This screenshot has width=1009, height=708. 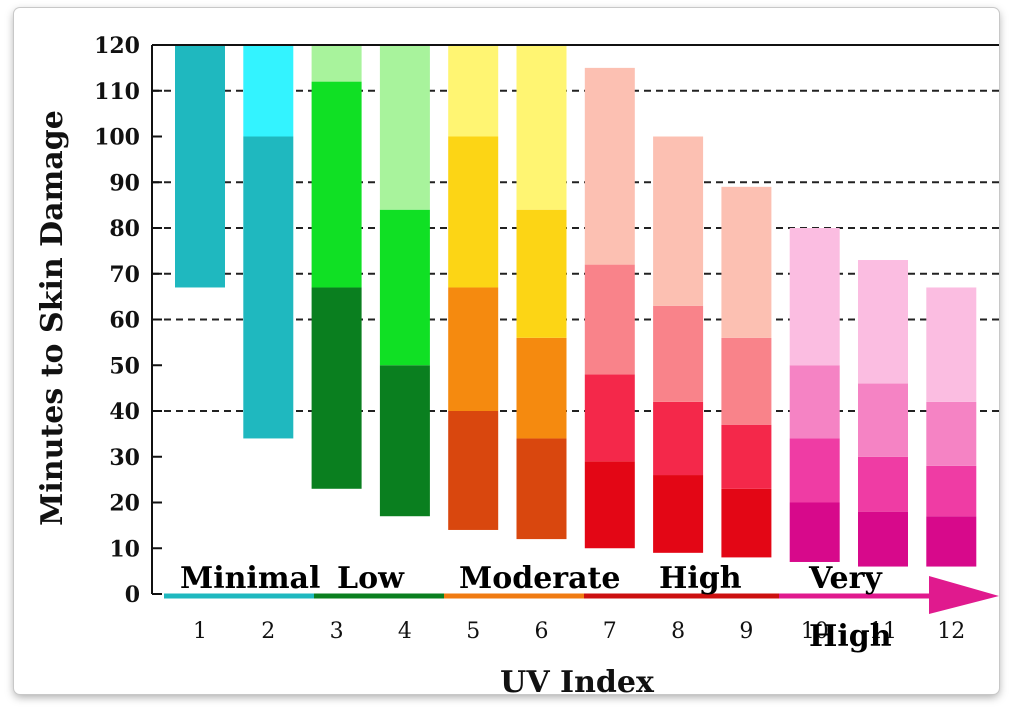 I want to click on y-tick-label: 70, so click(x=124, y=275).